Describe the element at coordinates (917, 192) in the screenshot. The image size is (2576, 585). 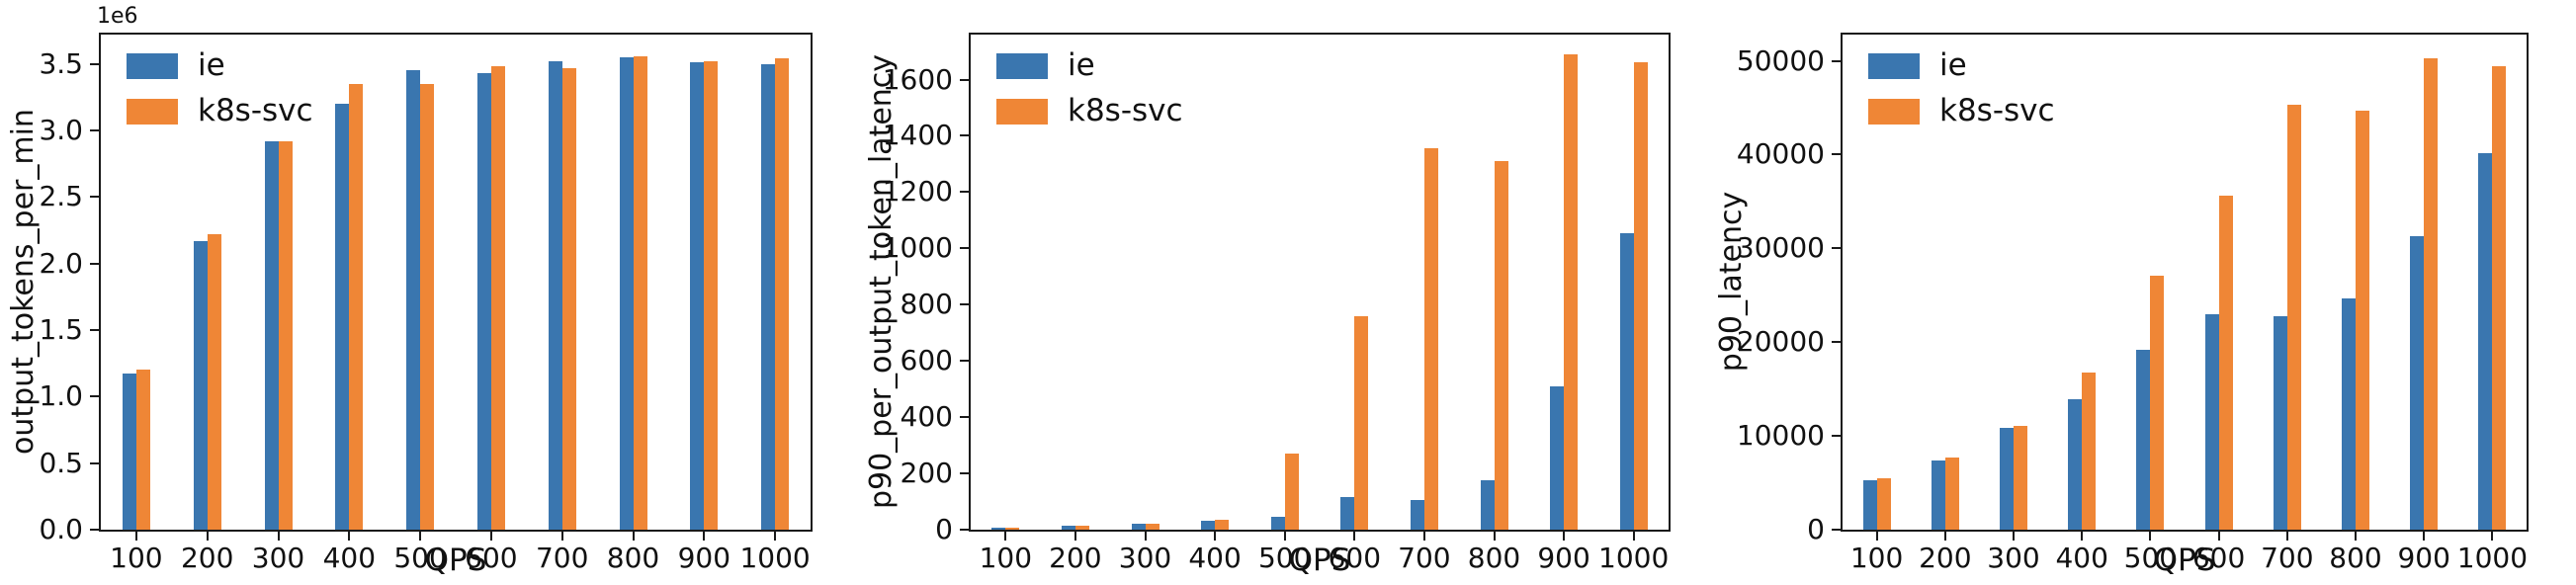
I see `y-tick-label: 1200` at that location.